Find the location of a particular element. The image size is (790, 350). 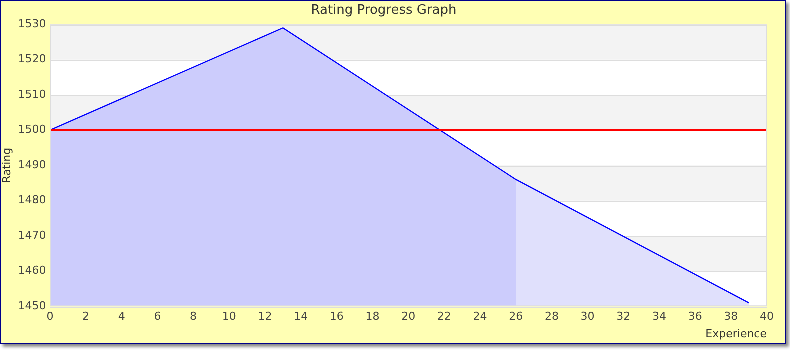

x-tick-label: 10 is located at coordinates (229, 317).